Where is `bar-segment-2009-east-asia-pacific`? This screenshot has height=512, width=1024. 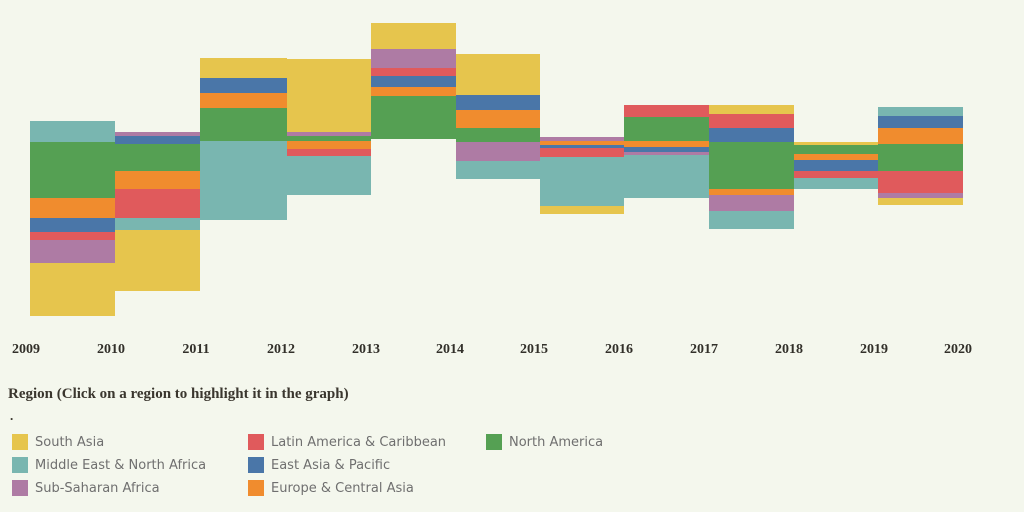 bar-segment-2009-east-asia-pacific is located at coordinates (72, 225).